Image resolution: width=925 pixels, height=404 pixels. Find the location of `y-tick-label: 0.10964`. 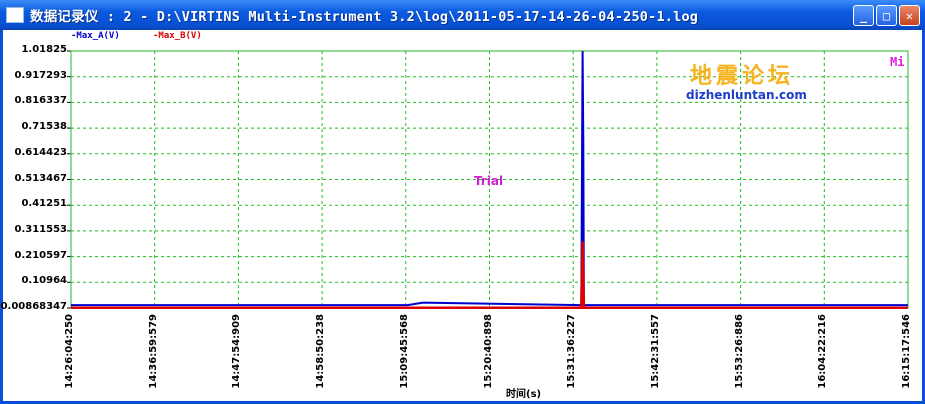

y-tick-label: 0.10964 is located at coordinates (44, 281).